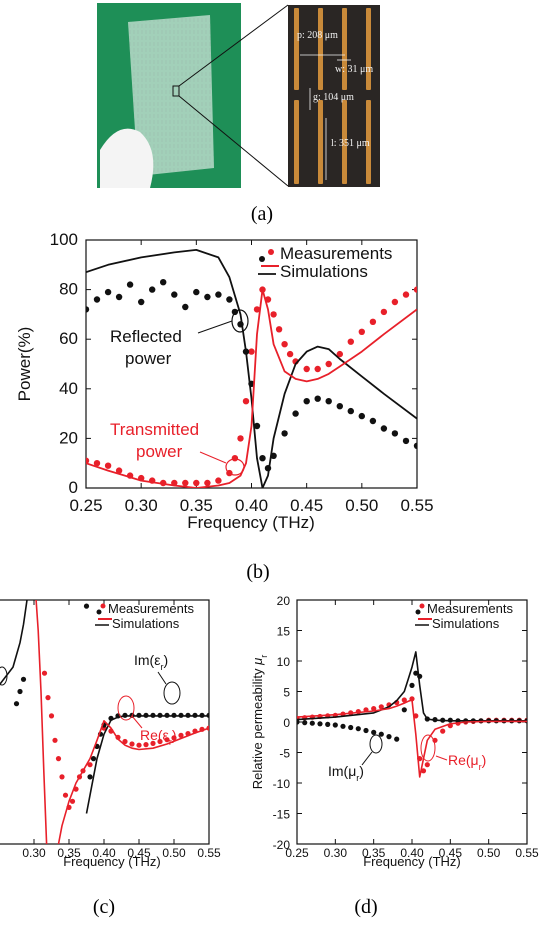 The height and width of the screenshot is (940, 554). Describe the element at coordinates (466, 623) in the screenshot. I see `legend-simulations: Simulations` at that location.